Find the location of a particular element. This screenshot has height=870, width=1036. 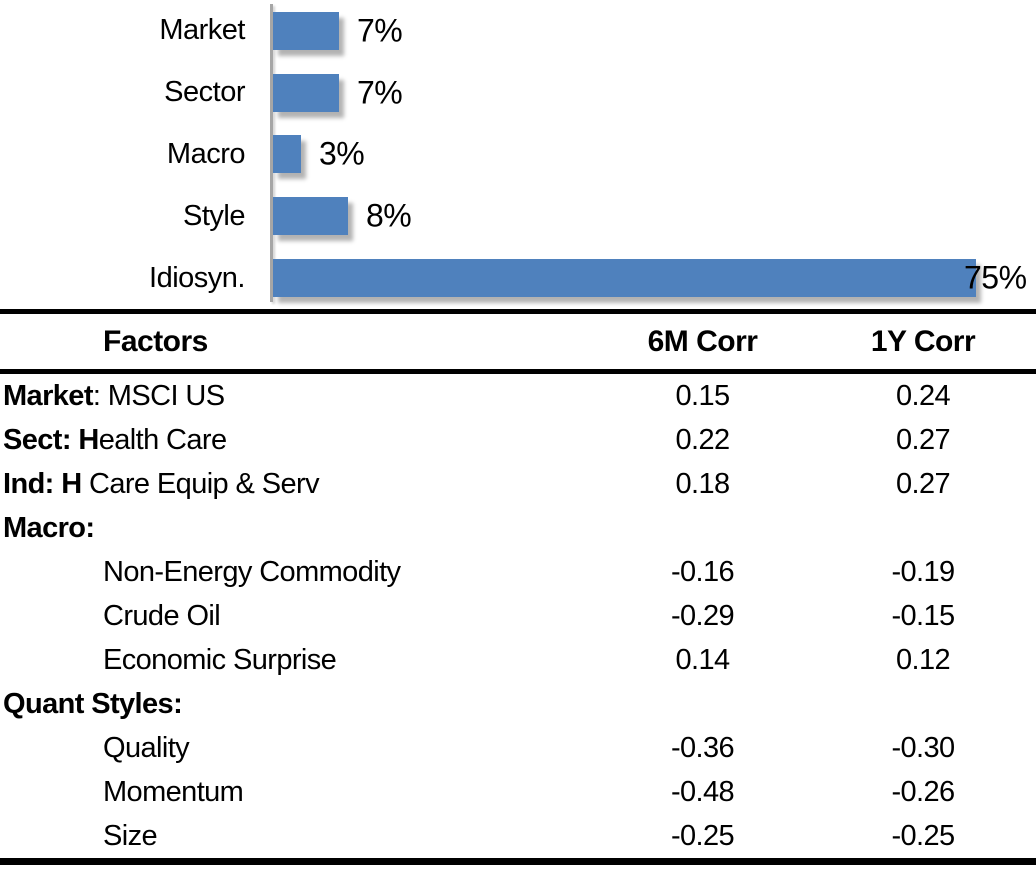

bar-value-label: 75% is located at coordinates (995, 277).